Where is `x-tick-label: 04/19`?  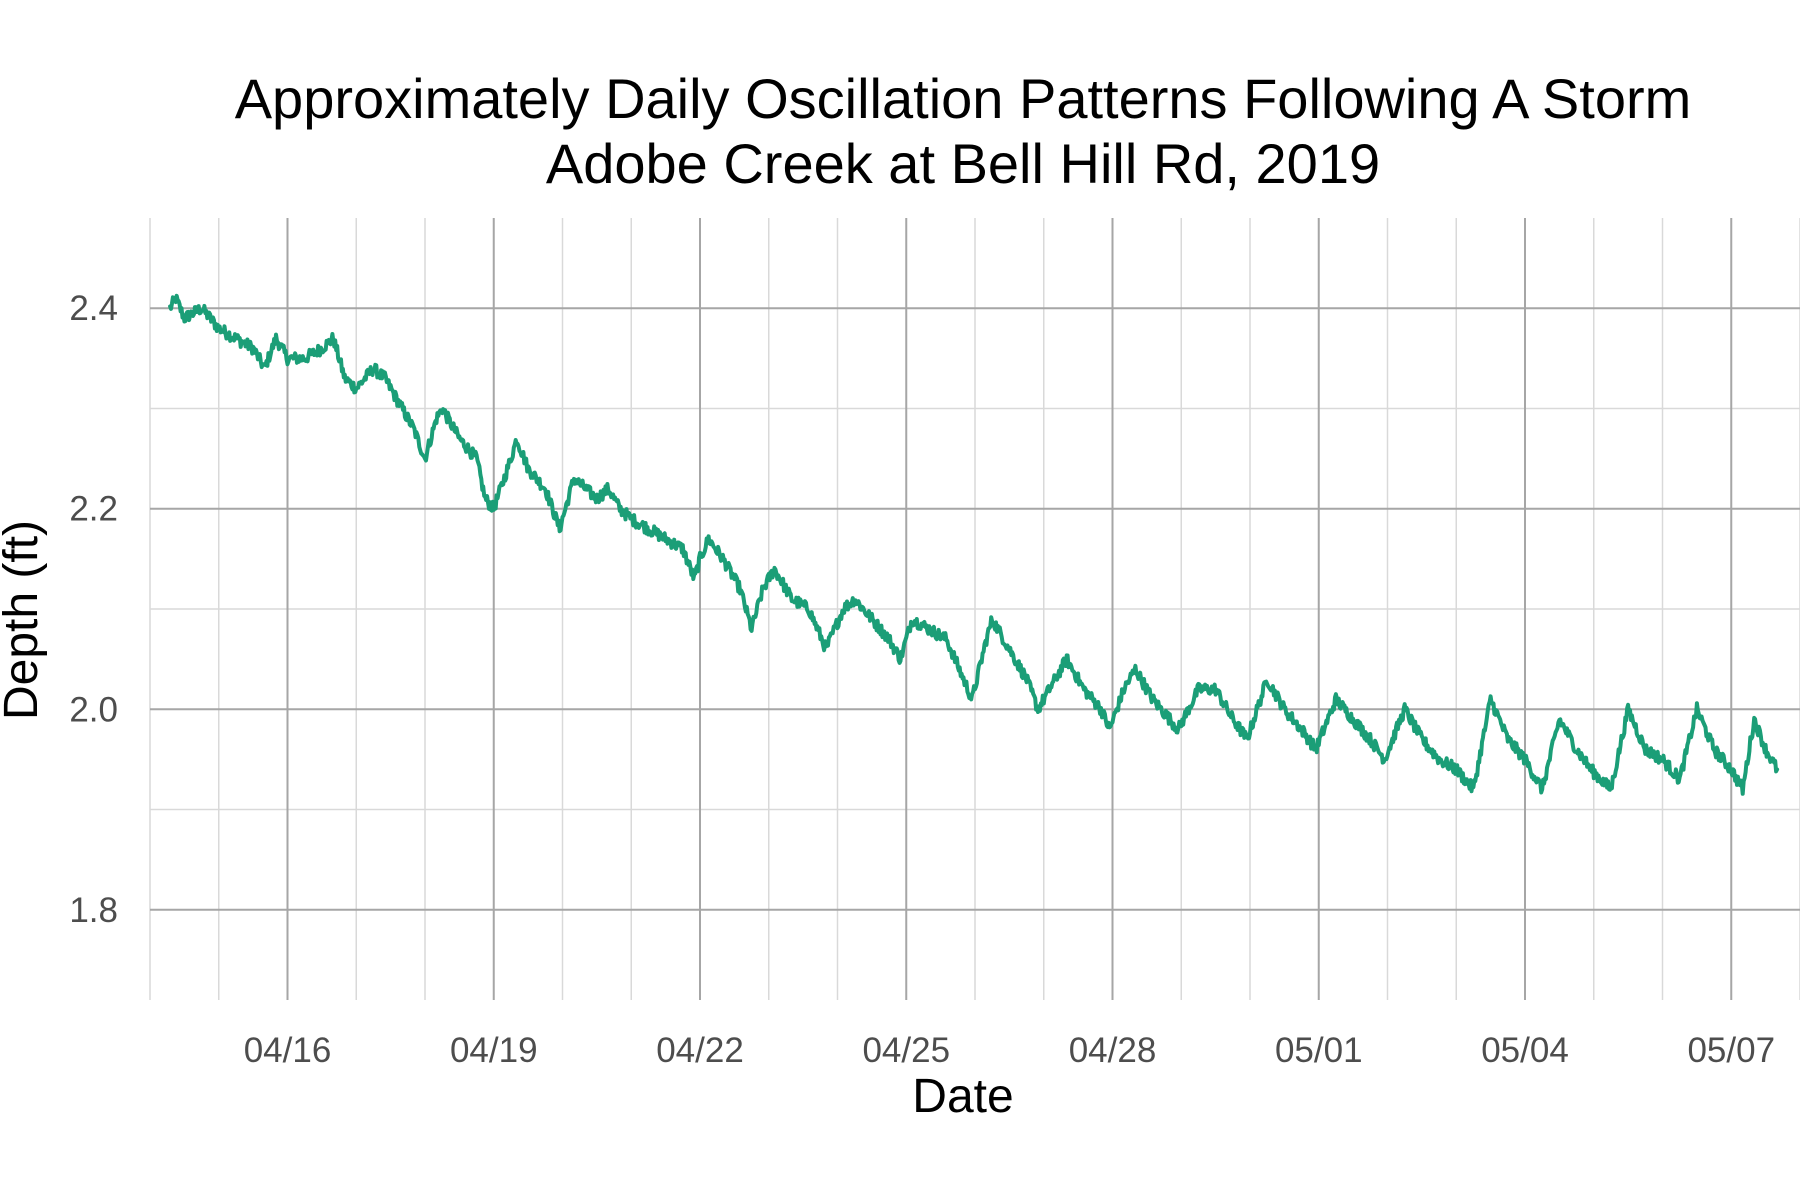 x-tick-label: 04/19 is located at coordinates (494, 1050).